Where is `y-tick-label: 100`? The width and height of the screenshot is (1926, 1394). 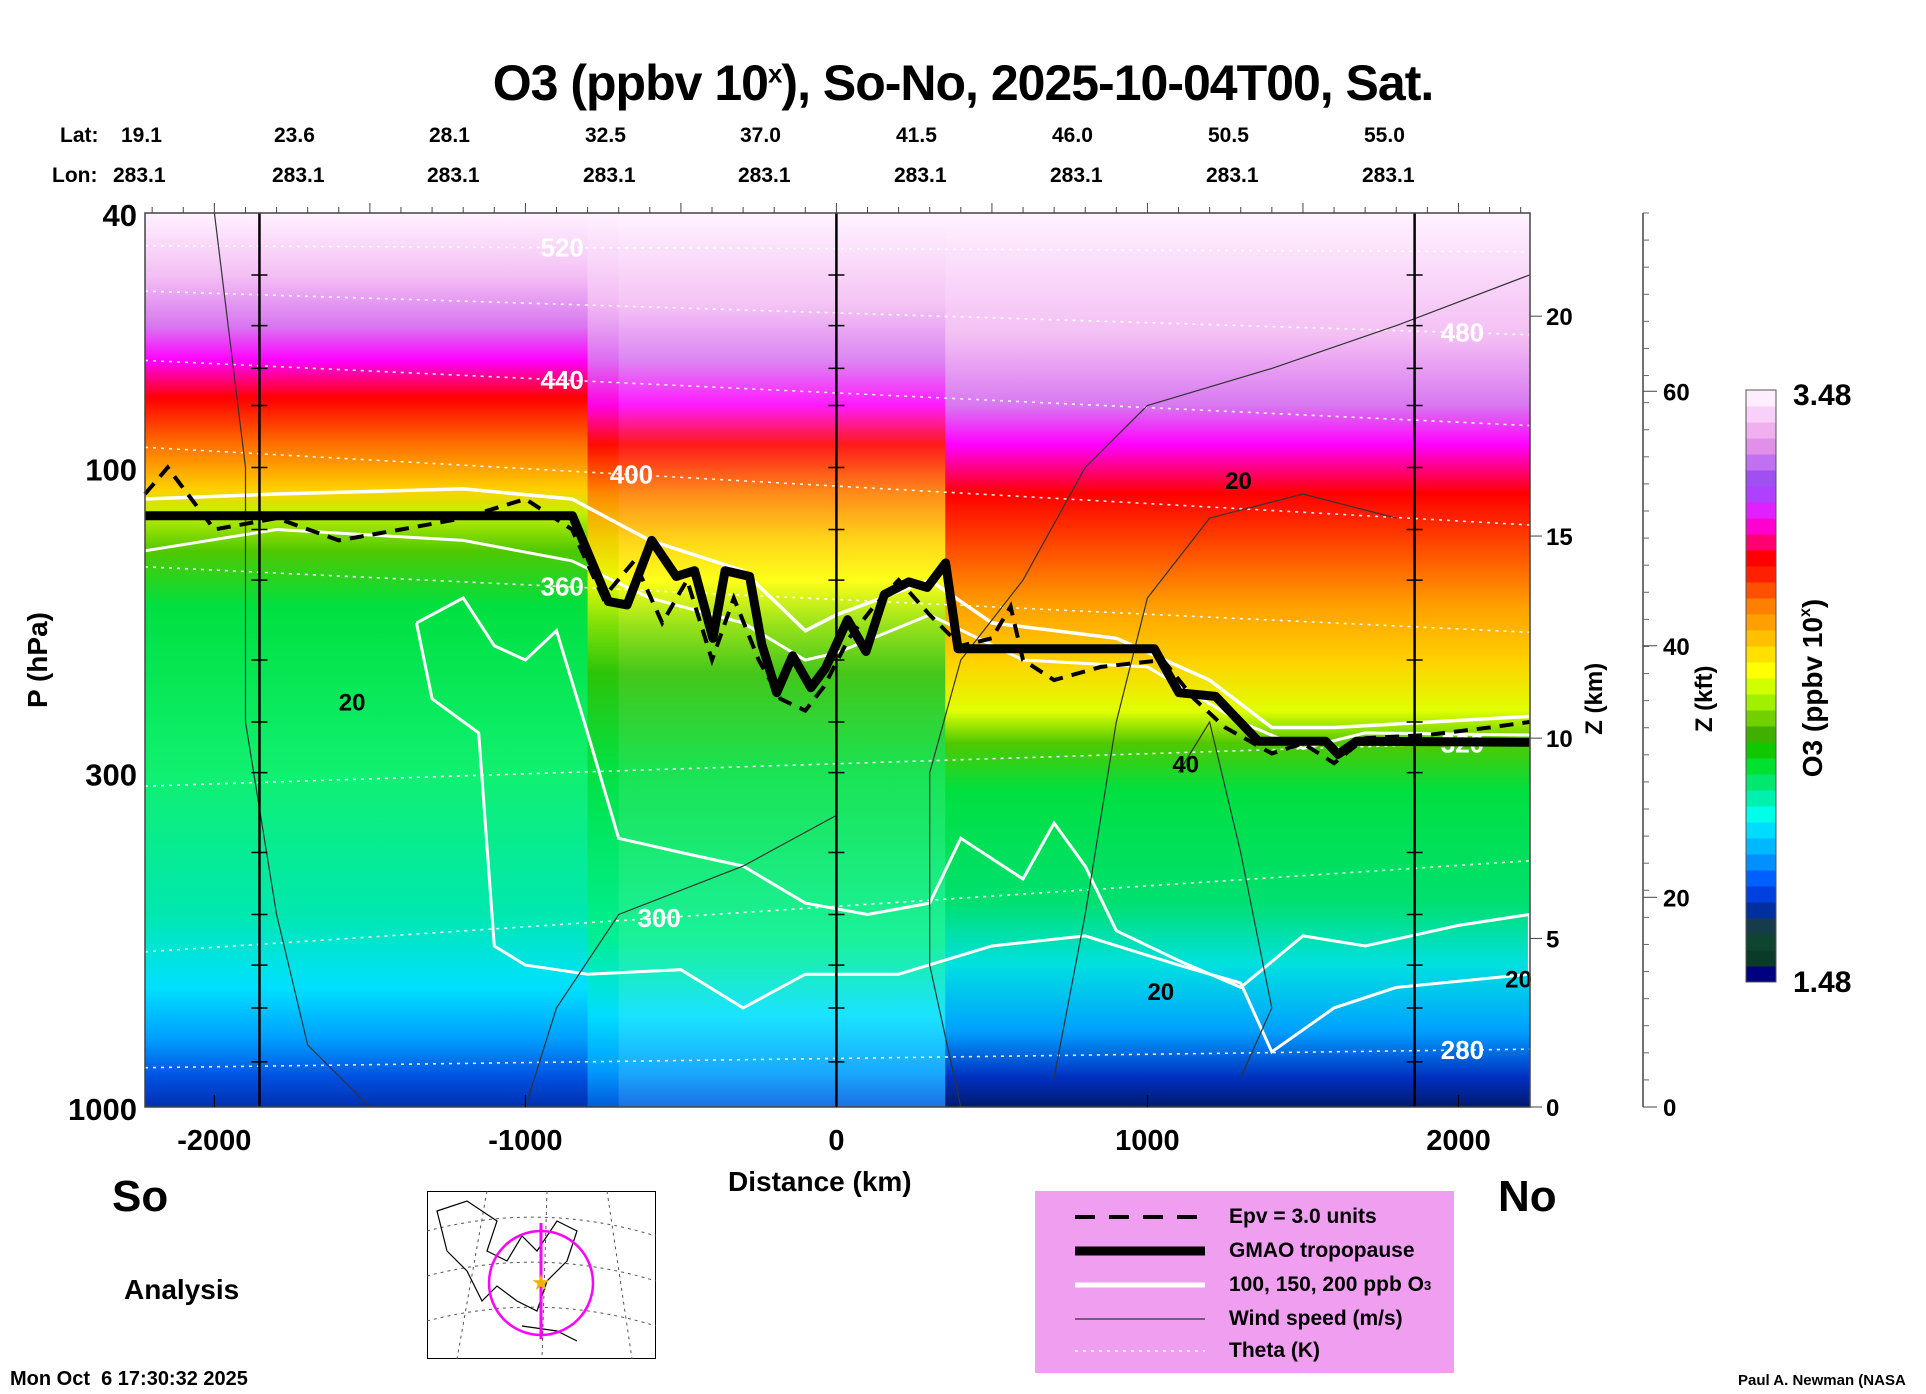 y-tick-label: 100 is located at coordinates (111, 469).